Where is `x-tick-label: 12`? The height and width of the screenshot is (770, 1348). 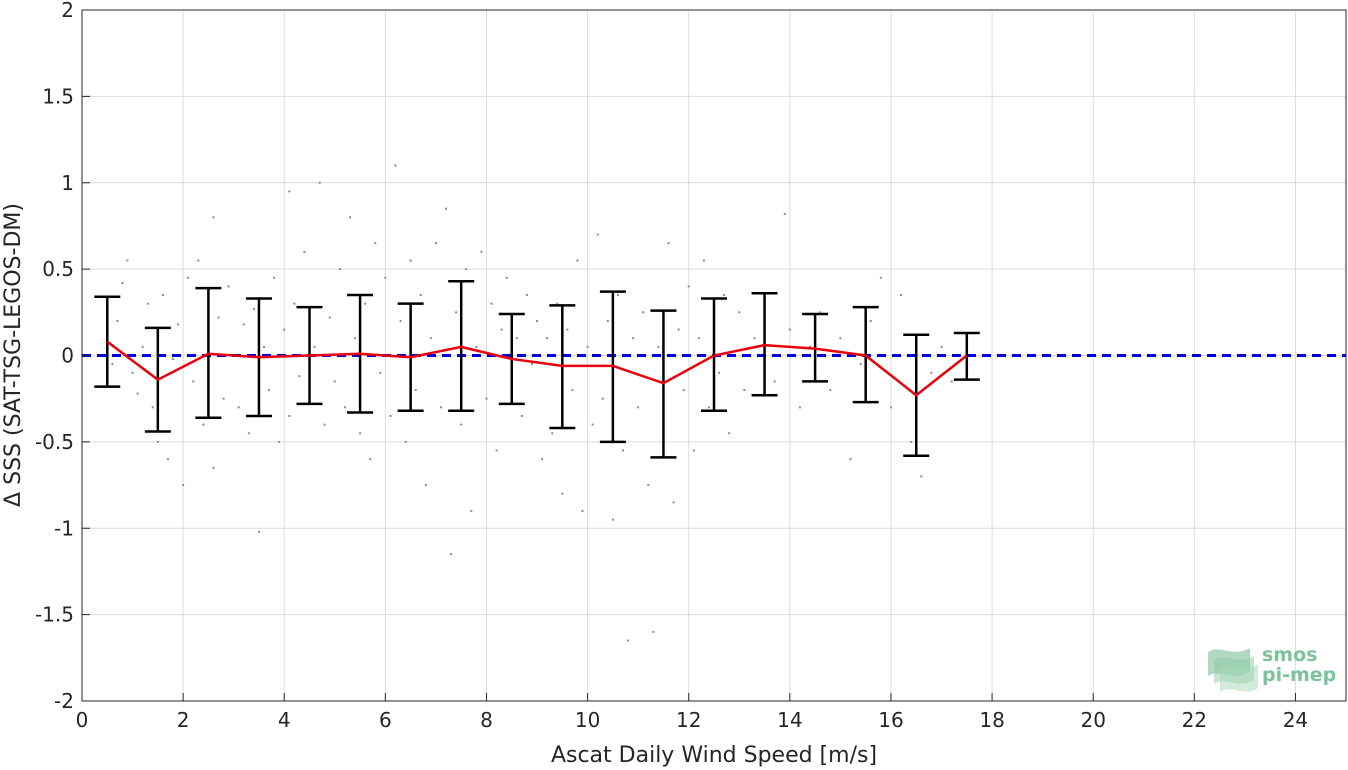
x-tick-label: 12 is located at coordinates (688, 720).